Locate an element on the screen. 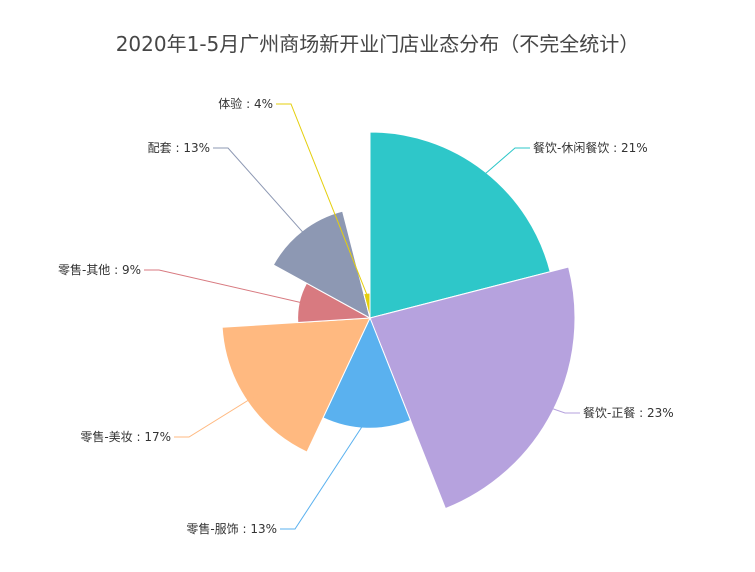 The width and height of the screenshot is (755, 572). slice-label-1: 餐饮-休闲餐饮 : 21% is located at coordinates (590, 147).